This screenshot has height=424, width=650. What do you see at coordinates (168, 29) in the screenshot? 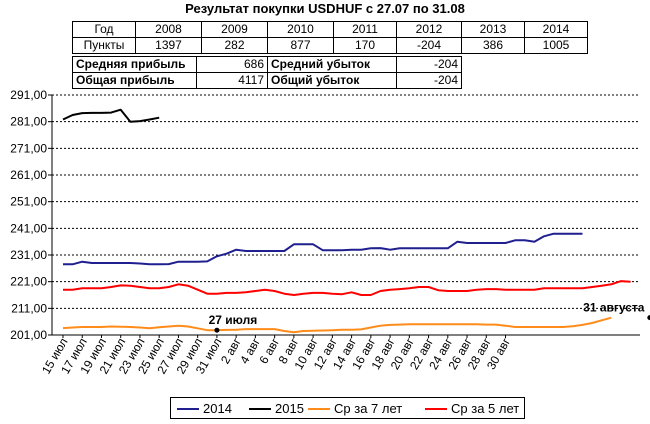
I see `year-cell: 2008` at bounding box center [168, 29].